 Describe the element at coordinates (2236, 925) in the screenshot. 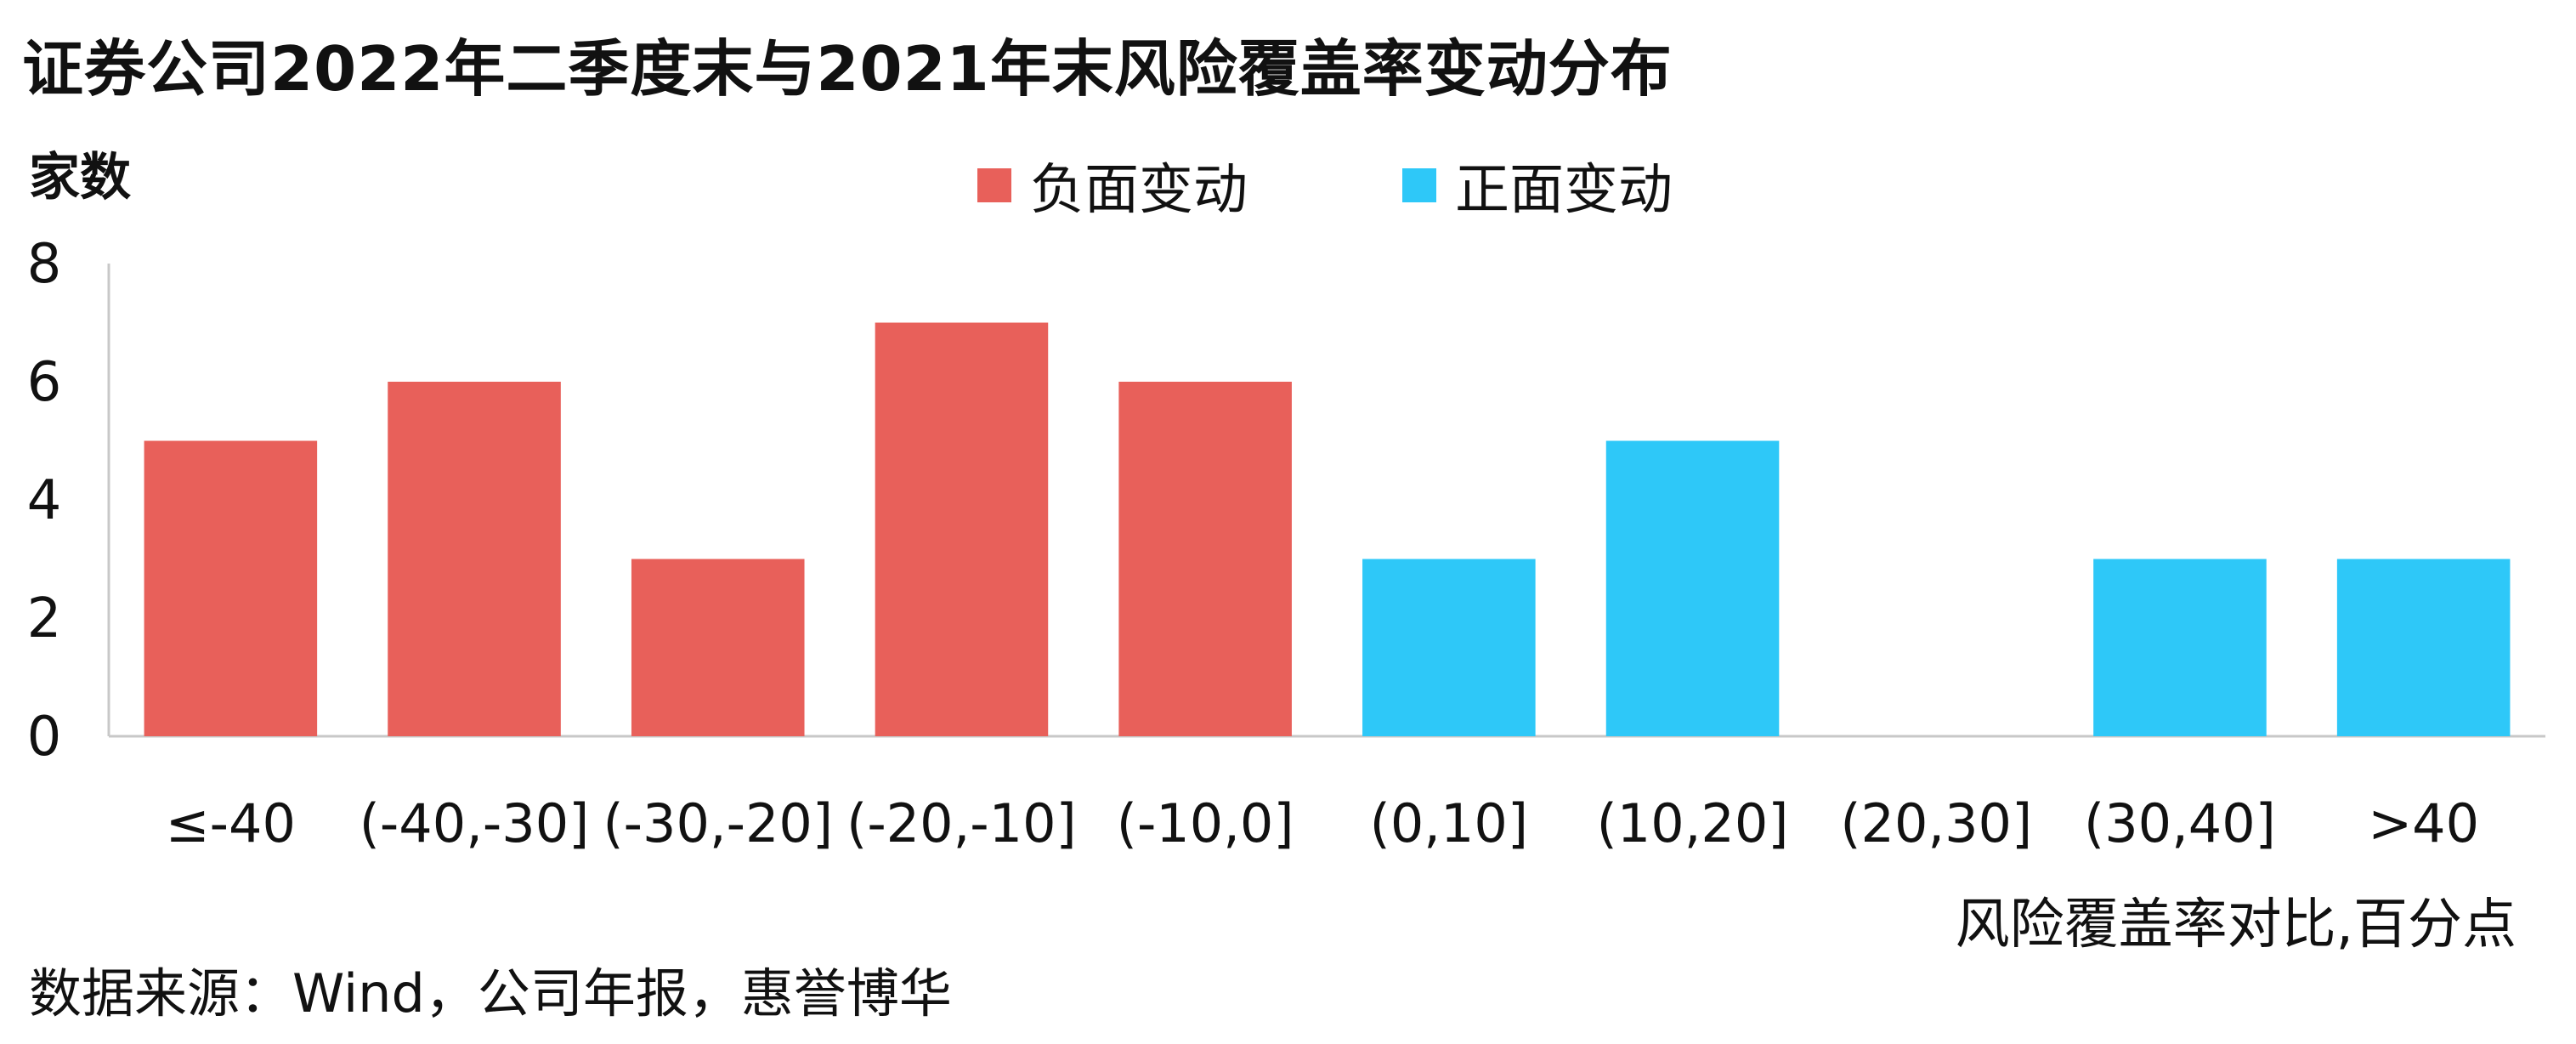

I see `x-axis-label: 风险覆盖率对比,百分点` at that location.